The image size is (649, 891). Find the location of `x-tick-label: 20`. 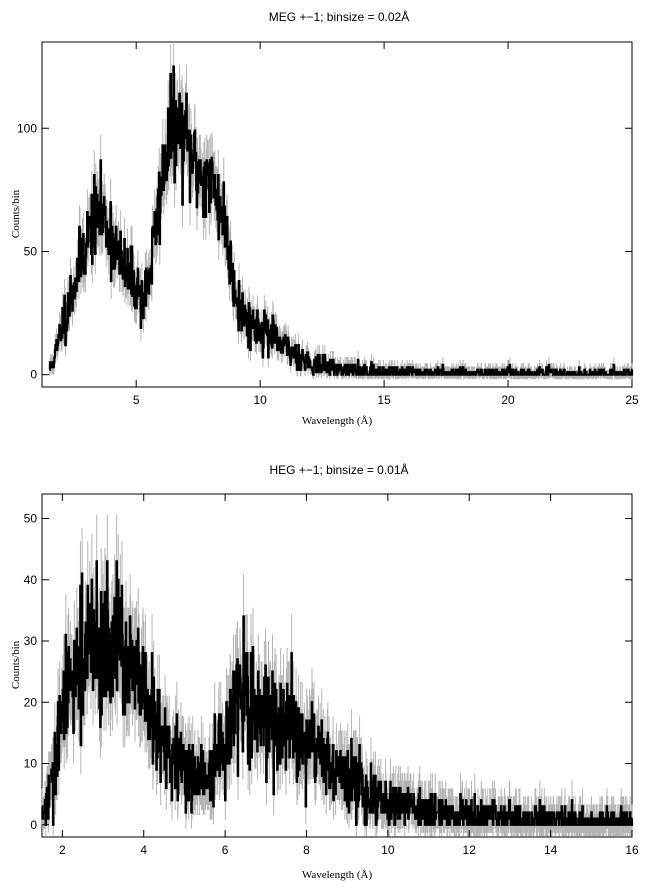

x-tick-label: 20 is located at coordinates (508, 400).